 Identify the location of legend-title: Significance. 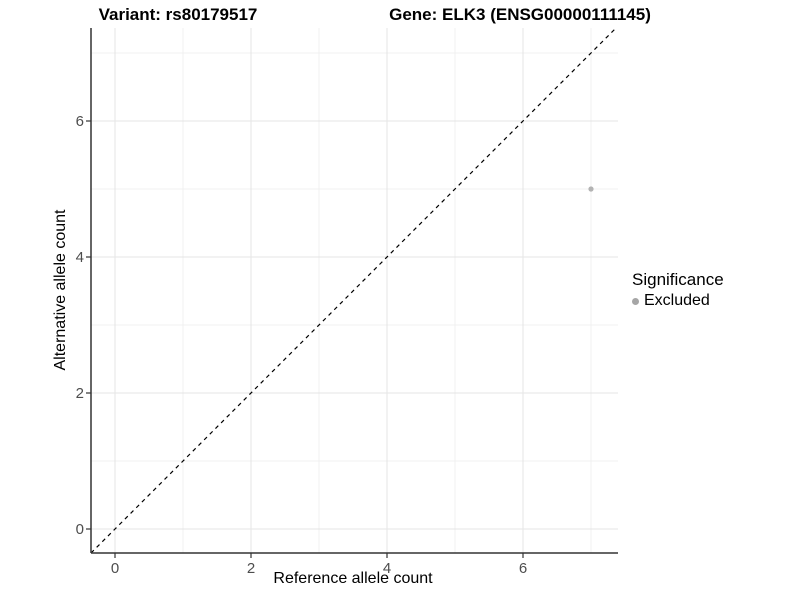
(678, 279).